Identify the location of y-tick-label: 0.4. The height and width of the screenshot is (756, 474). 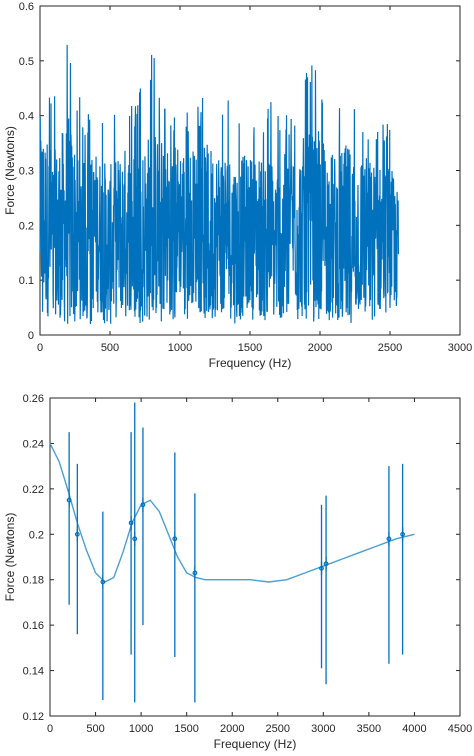
(26, 117).